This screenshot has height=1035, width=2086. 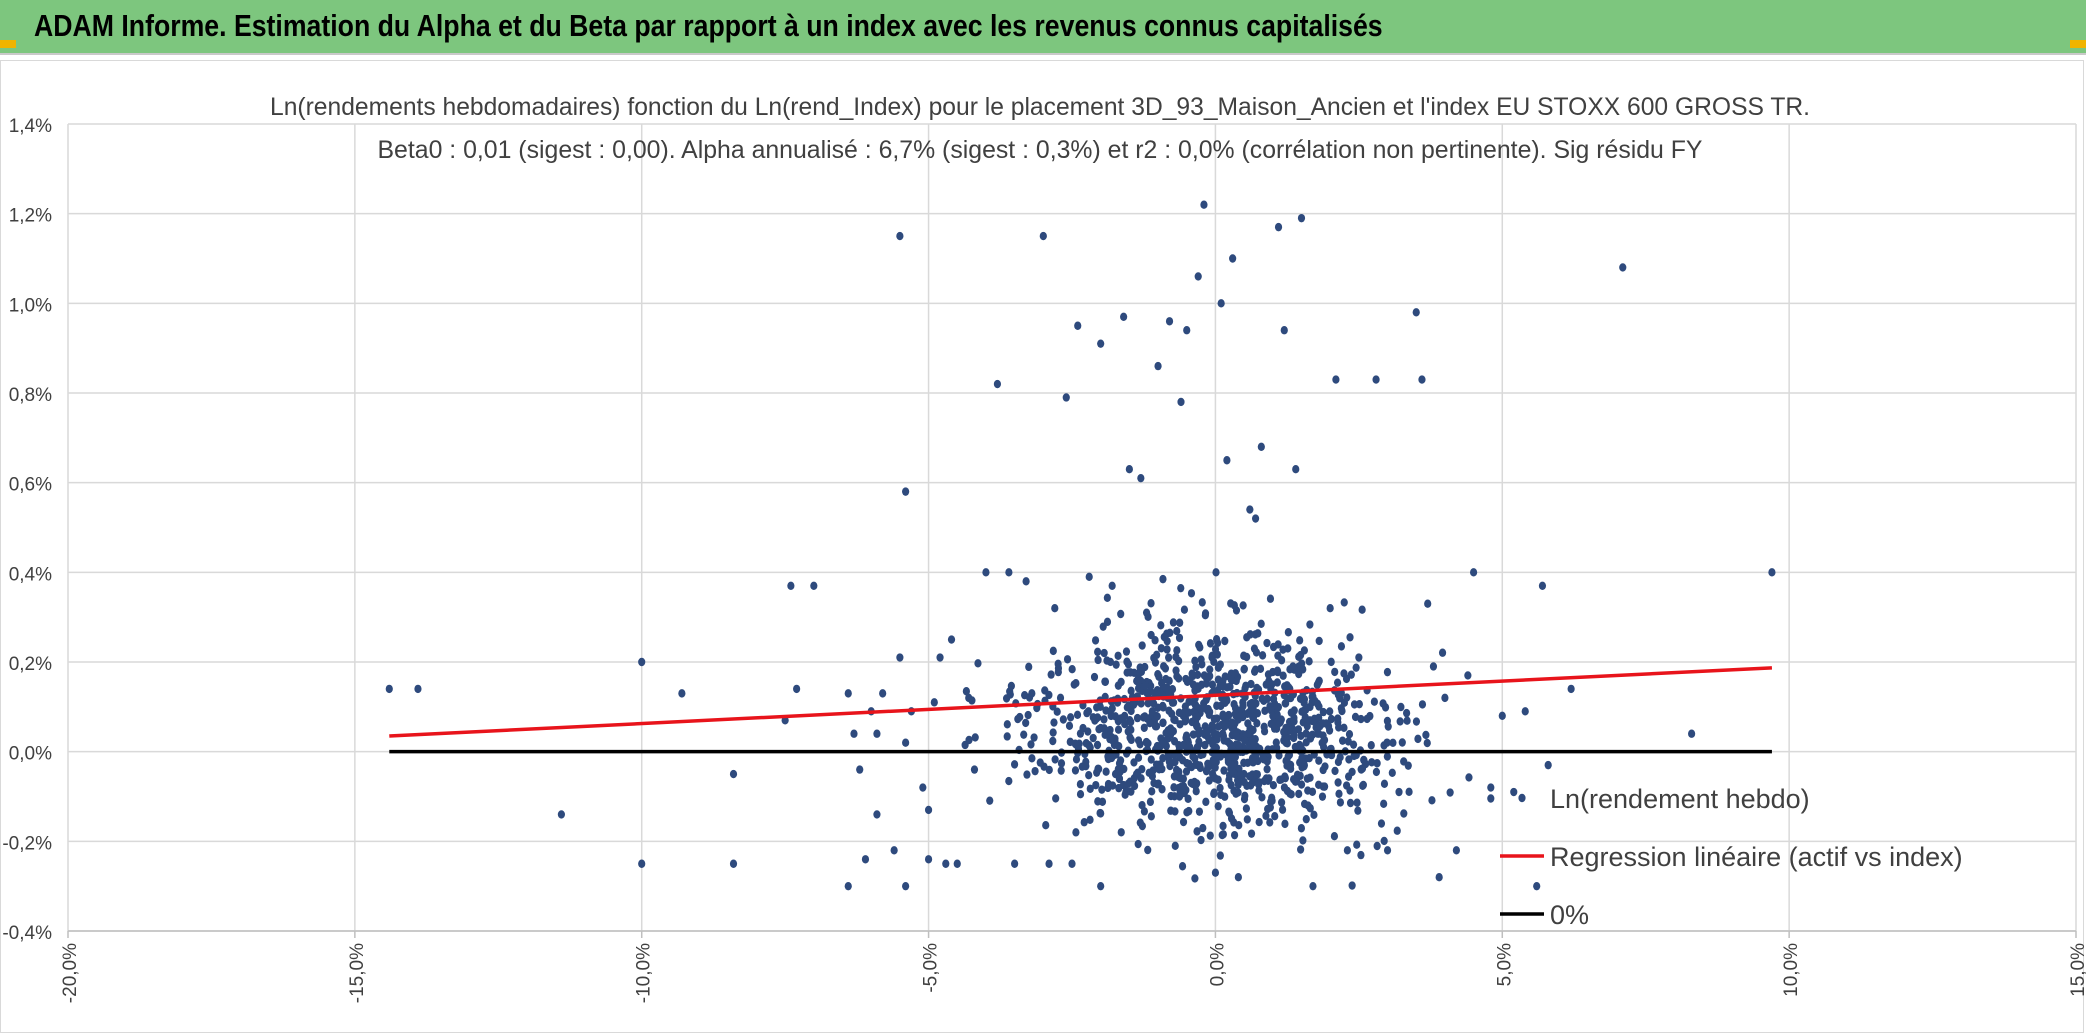 I want to click on y-tick-label: 1,0%, so click(x=30, y=305).